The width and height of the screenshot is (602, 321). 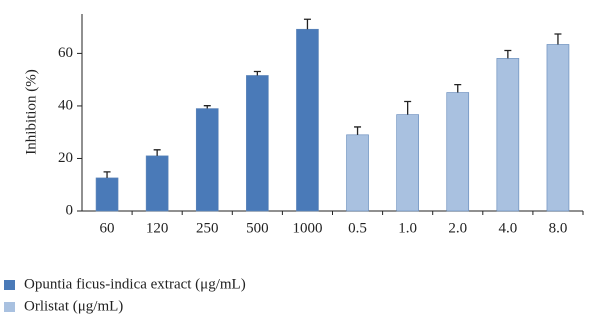 I want to click on legend-label: Orlistat (μg/mL), so click(x=73, y=306).